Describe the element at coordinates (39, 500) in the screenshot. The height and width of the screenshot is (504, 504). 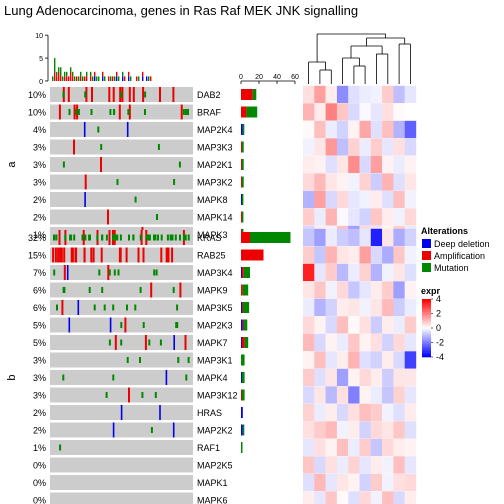
I see `percent-label: 0%` at that location.